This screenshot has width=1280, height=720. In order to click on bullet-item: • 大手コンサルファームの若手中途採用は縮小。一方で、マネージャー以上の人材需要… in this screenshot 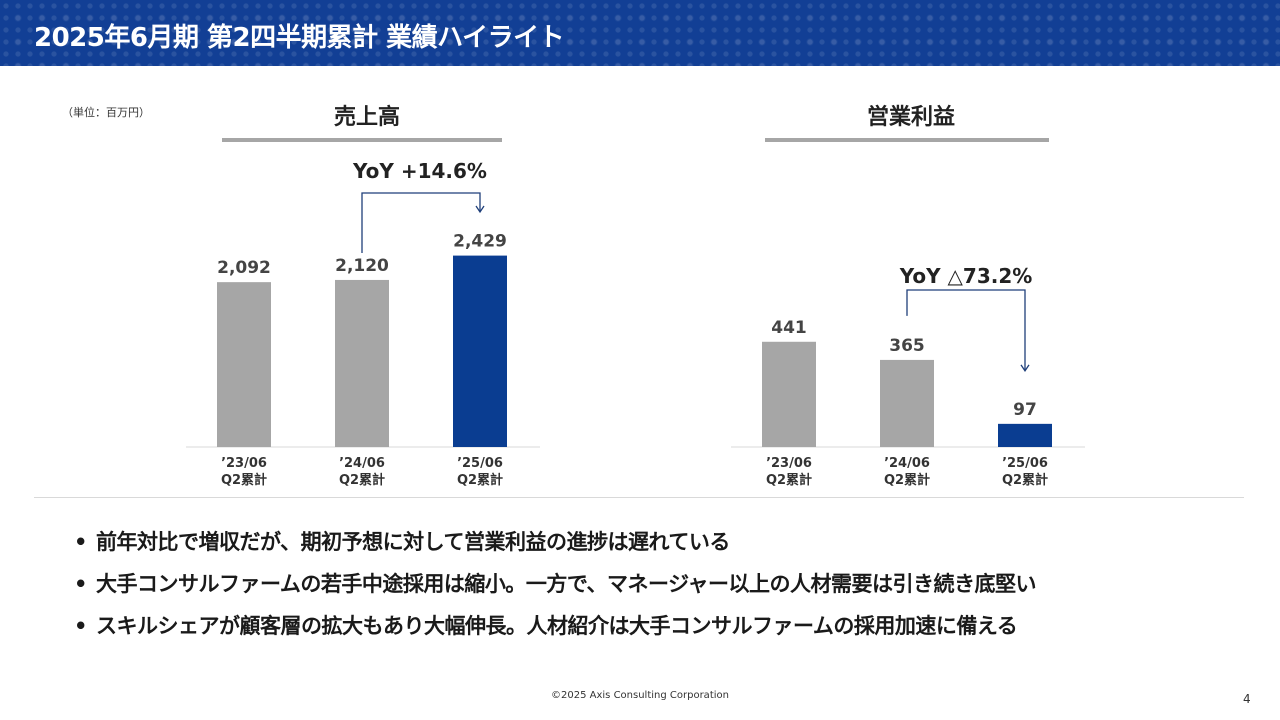, I will do `click(554, 589)`.